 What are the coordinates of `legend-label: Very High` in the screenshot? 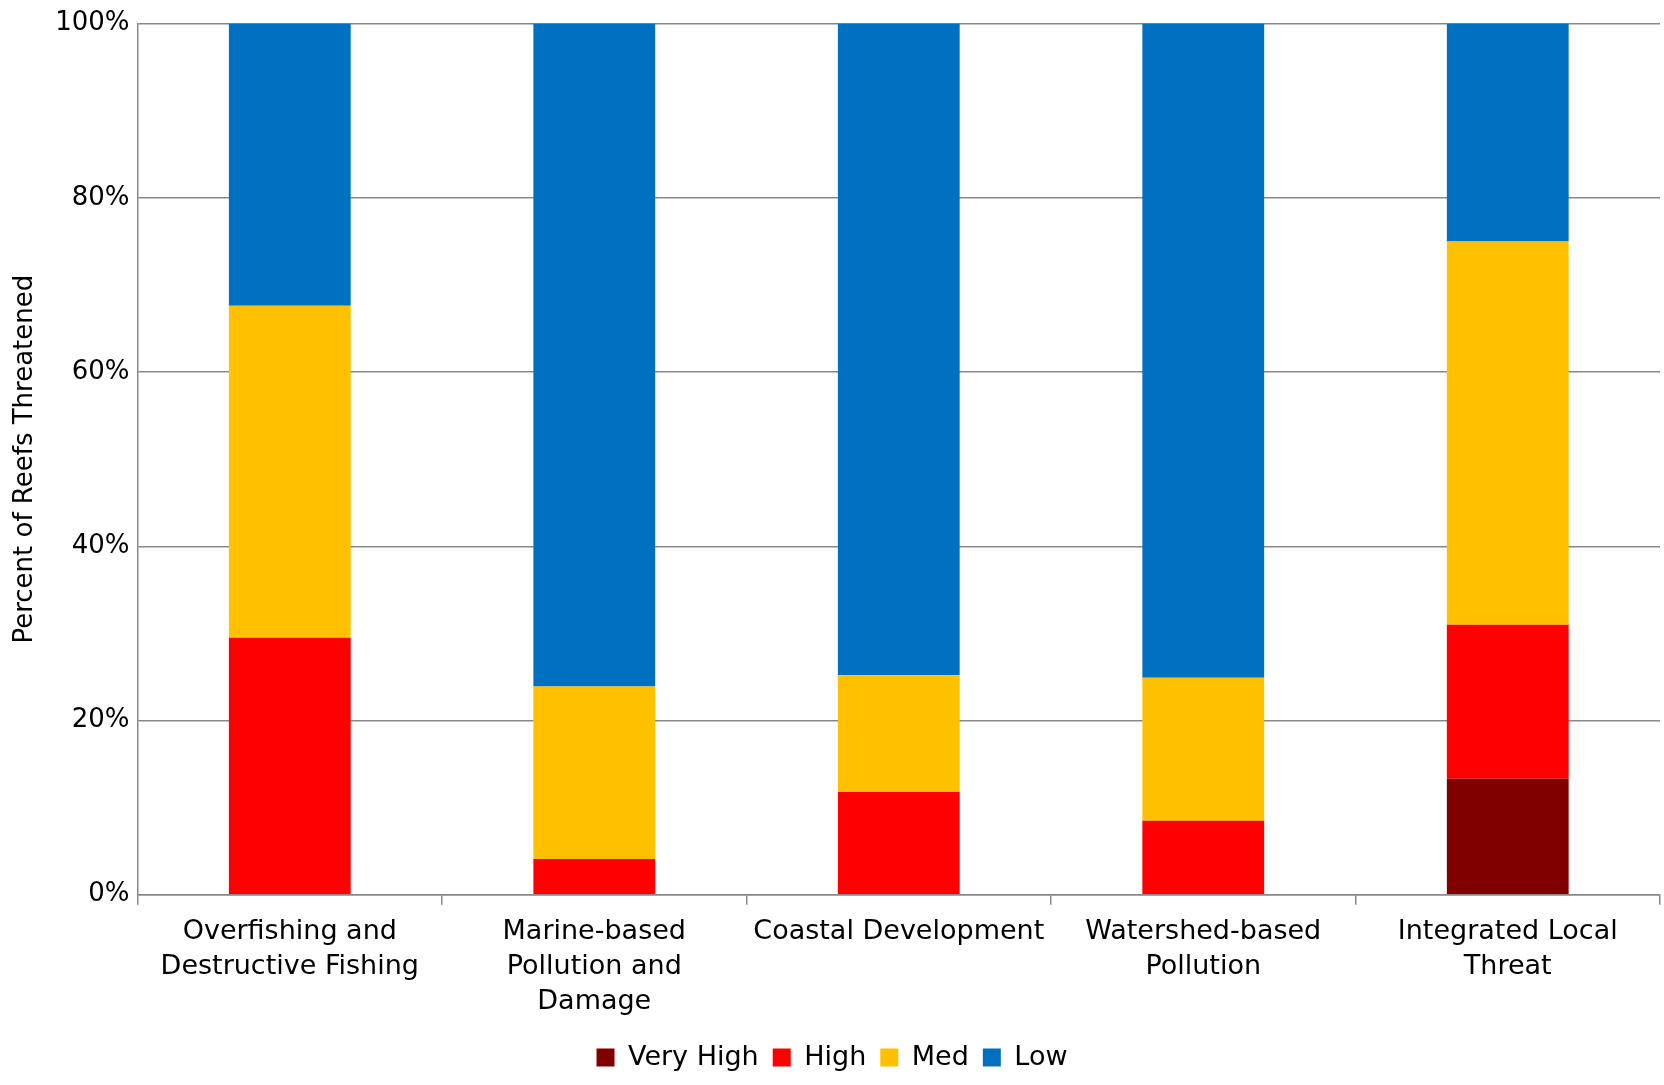 It's located at (693, 1055).